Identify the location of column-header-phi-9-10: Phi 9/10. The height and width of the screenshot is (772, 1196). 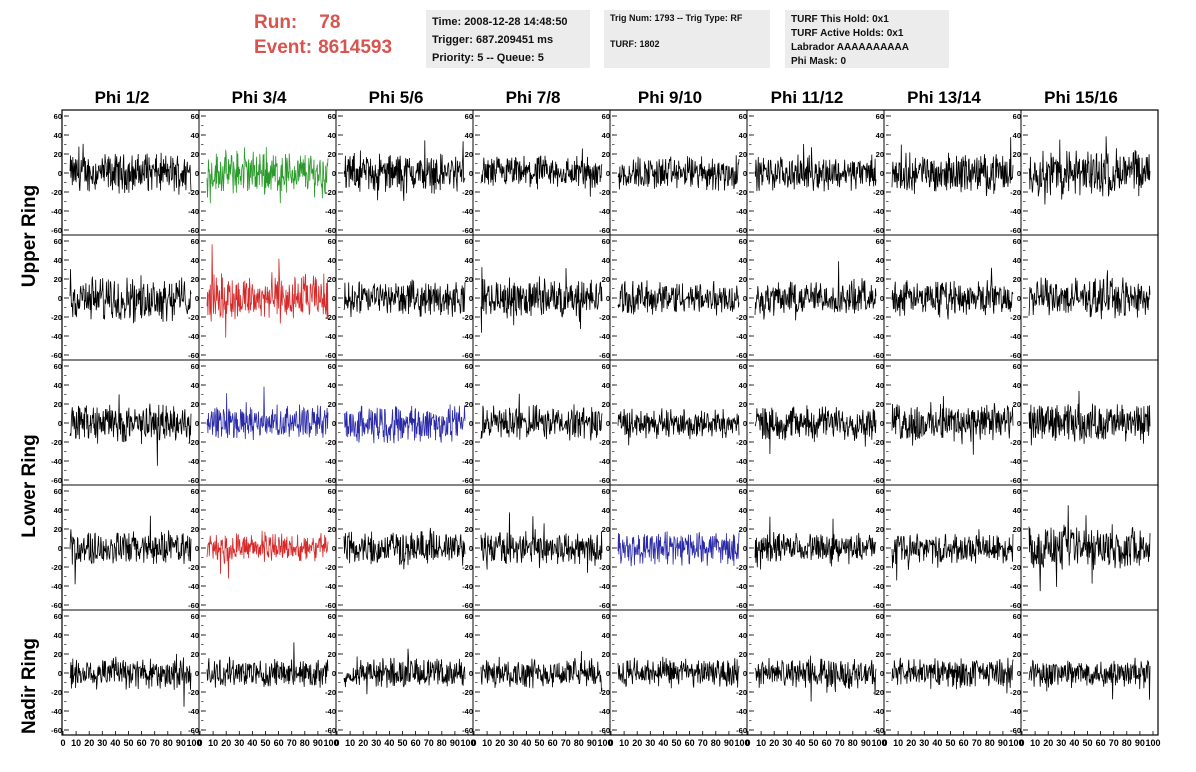
(670, 97).